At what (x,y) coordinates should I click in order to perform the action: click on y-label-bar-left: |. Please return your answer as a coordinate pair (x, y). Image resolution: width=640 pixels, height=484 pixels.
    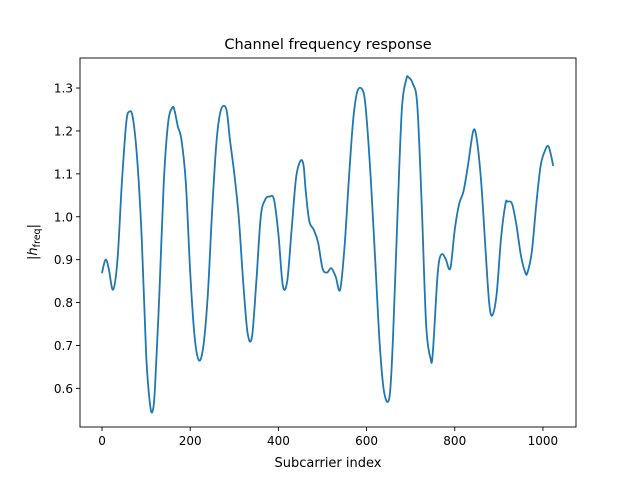
    Looking at the image, I should click on (33, 258).